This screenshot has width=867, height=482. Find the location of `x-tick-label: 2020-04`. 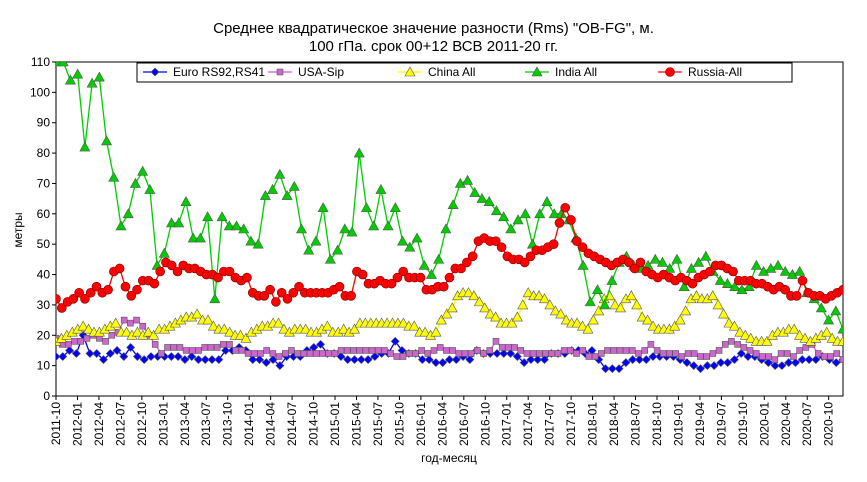

x-tick-label: 2020-04 is located at coordinates (786, 424).